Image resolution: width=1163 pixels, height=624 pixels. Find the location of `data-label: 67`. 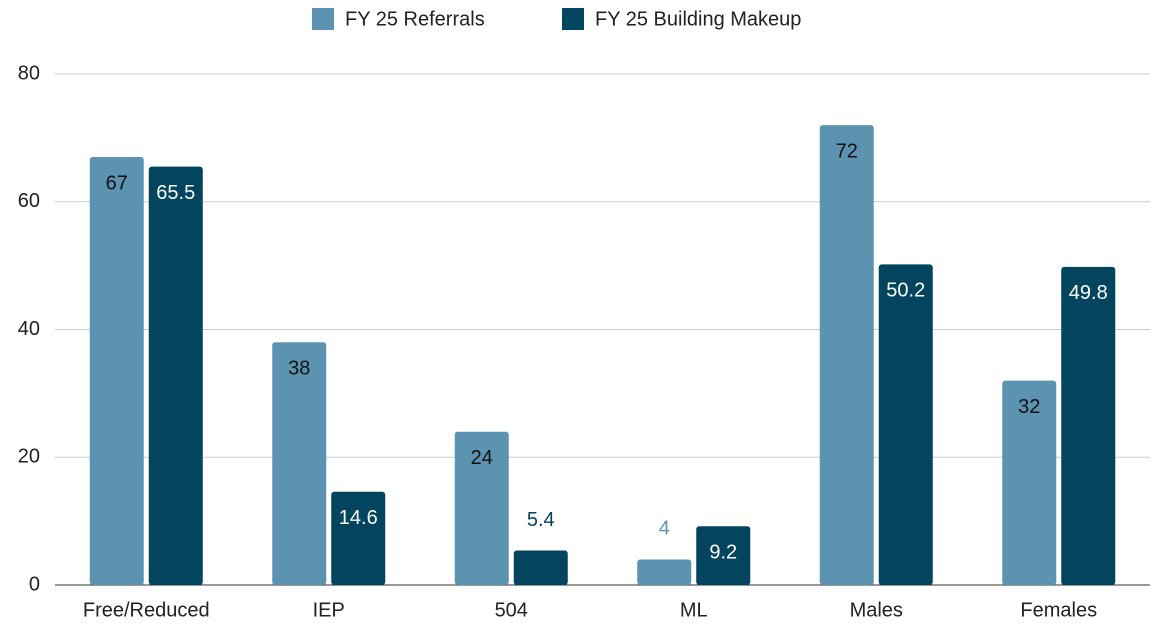

data-label: 67 is located at coordinates (117, 183).